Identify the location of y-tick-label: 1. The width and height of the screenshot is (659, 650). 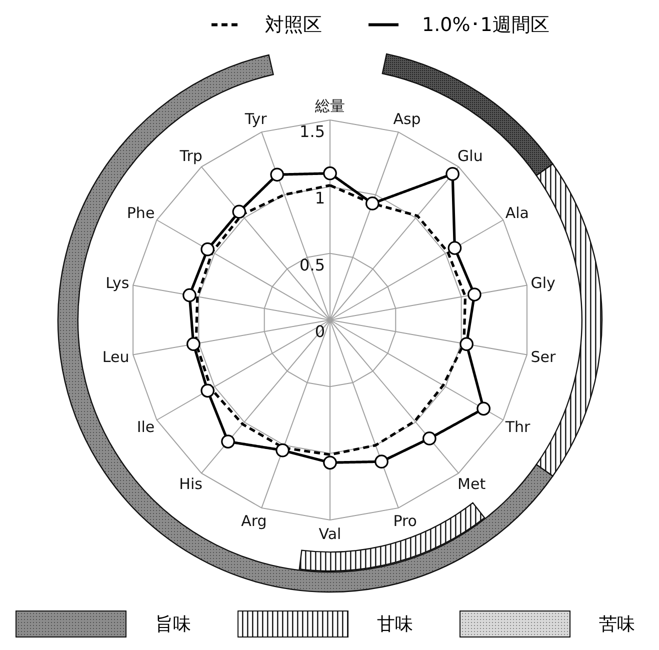
(319, 198).